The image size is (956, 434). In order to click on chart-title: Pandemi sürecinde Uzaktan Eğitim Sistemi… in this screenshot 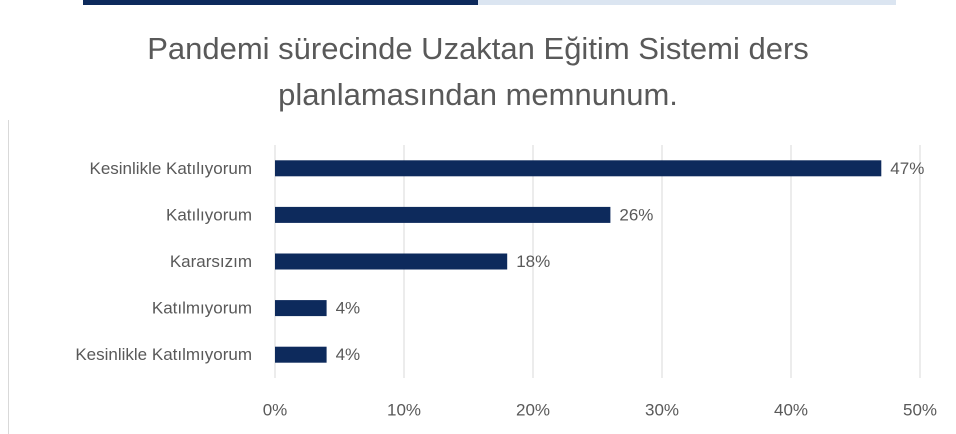, I will do `click(478, 71)`.